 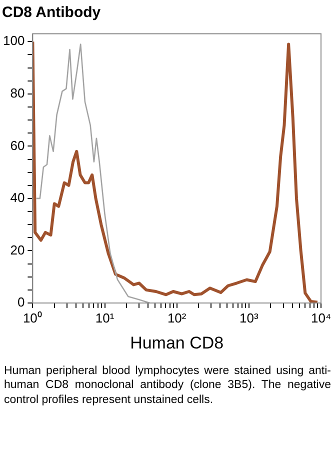 I want to click on y-tick-label: 60, so click(x=17, y=145).